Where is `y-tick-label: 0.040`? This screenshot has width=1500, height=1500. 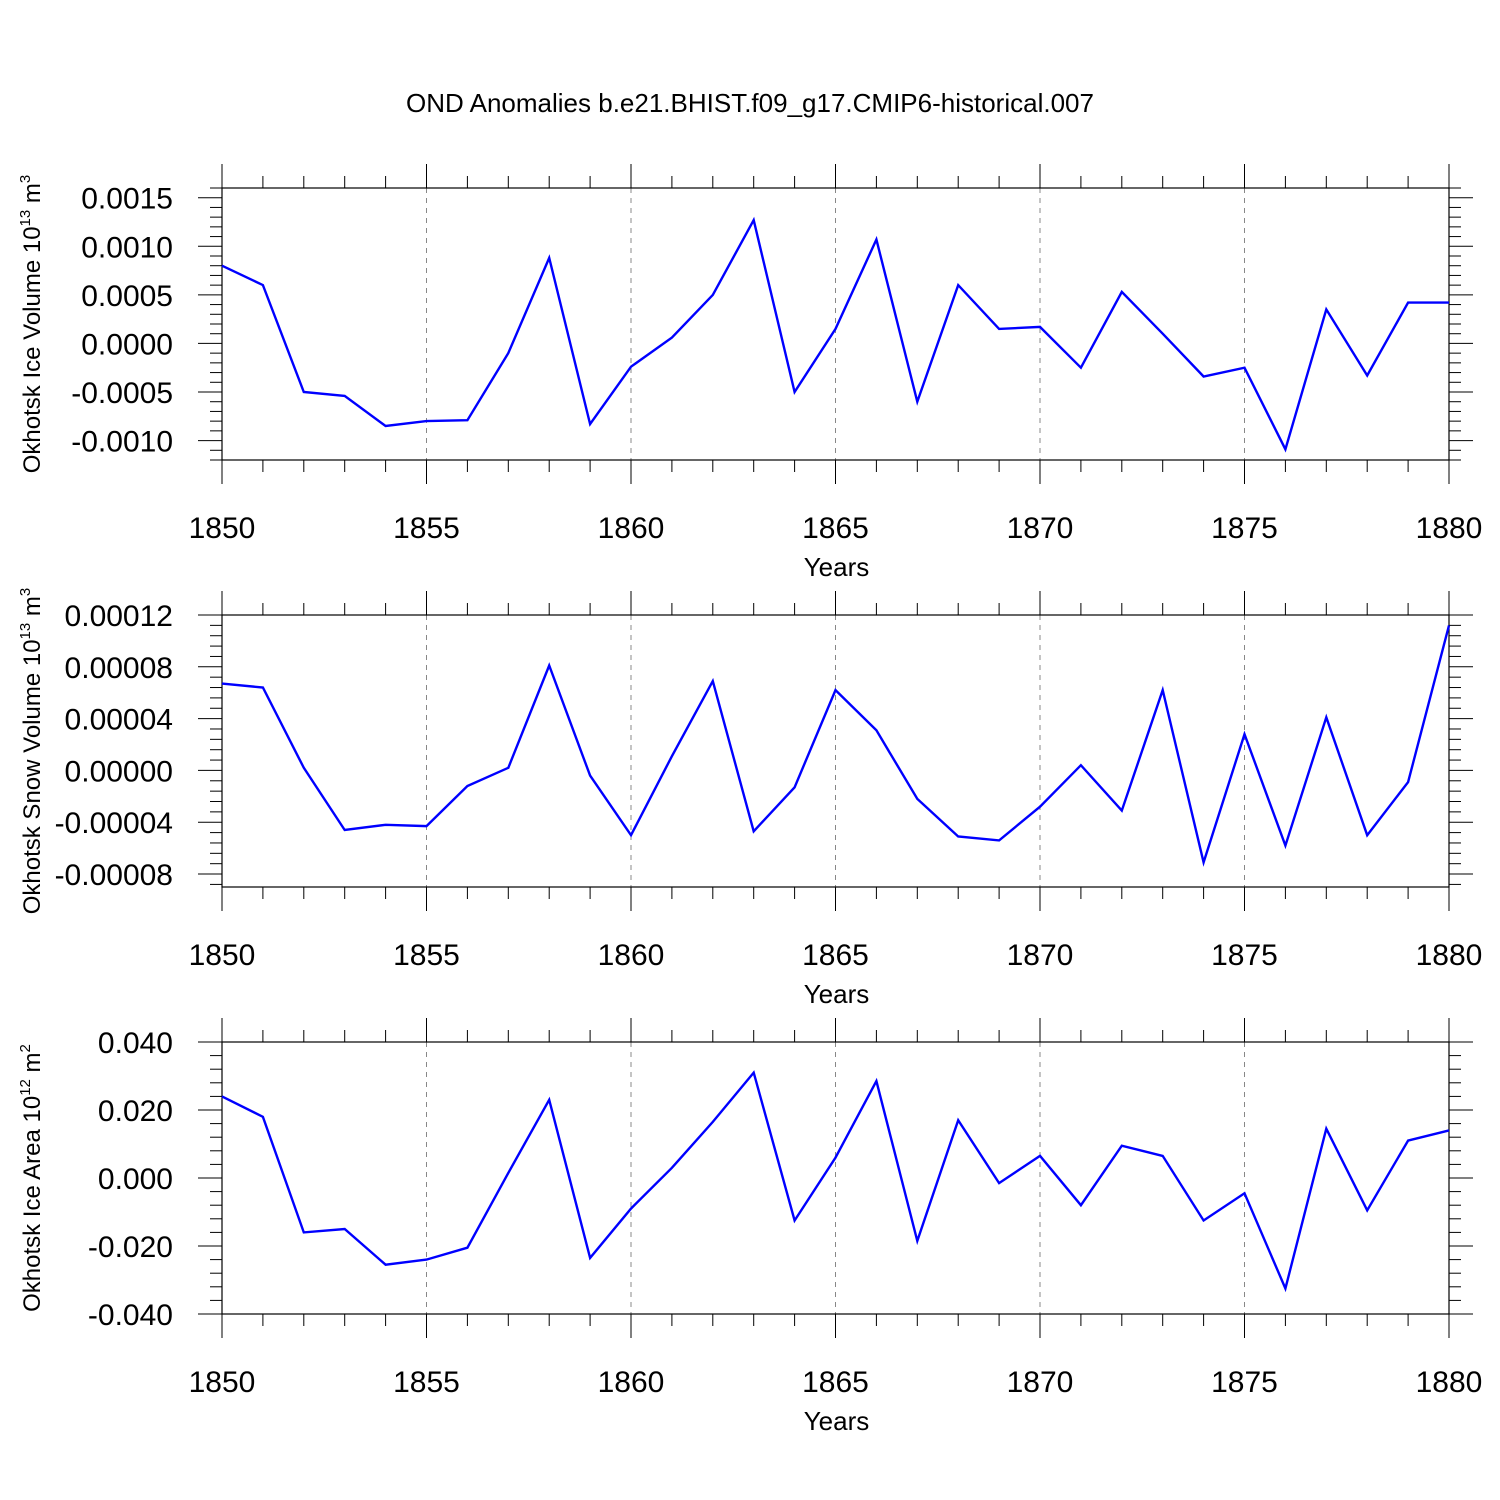
y-tick-label: 0.040 is located at coordinates (135, 1043).